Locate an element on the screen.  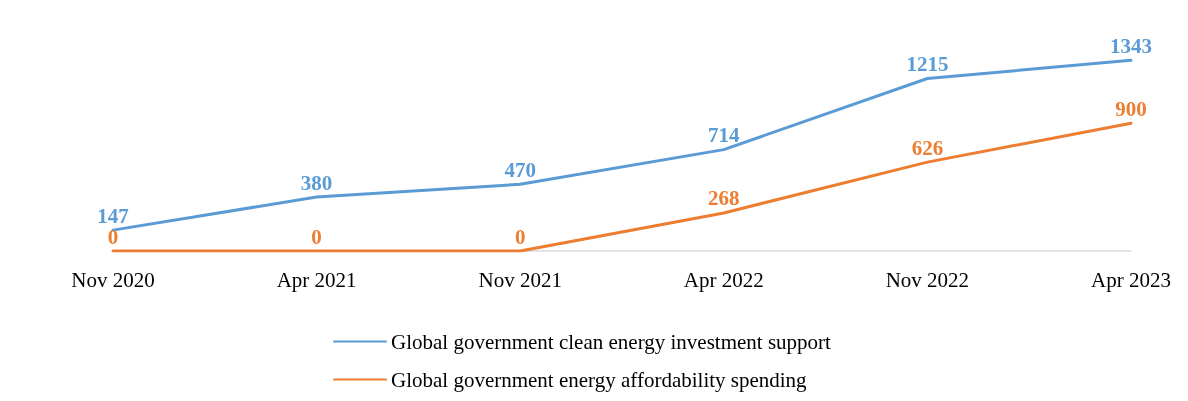
data-label: 1215 is located at coordinates (927, 63).